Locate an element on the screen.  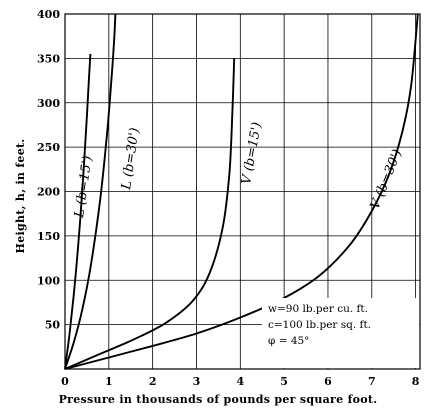
y-tick-label: 100 is located at coordinates (48, 280).